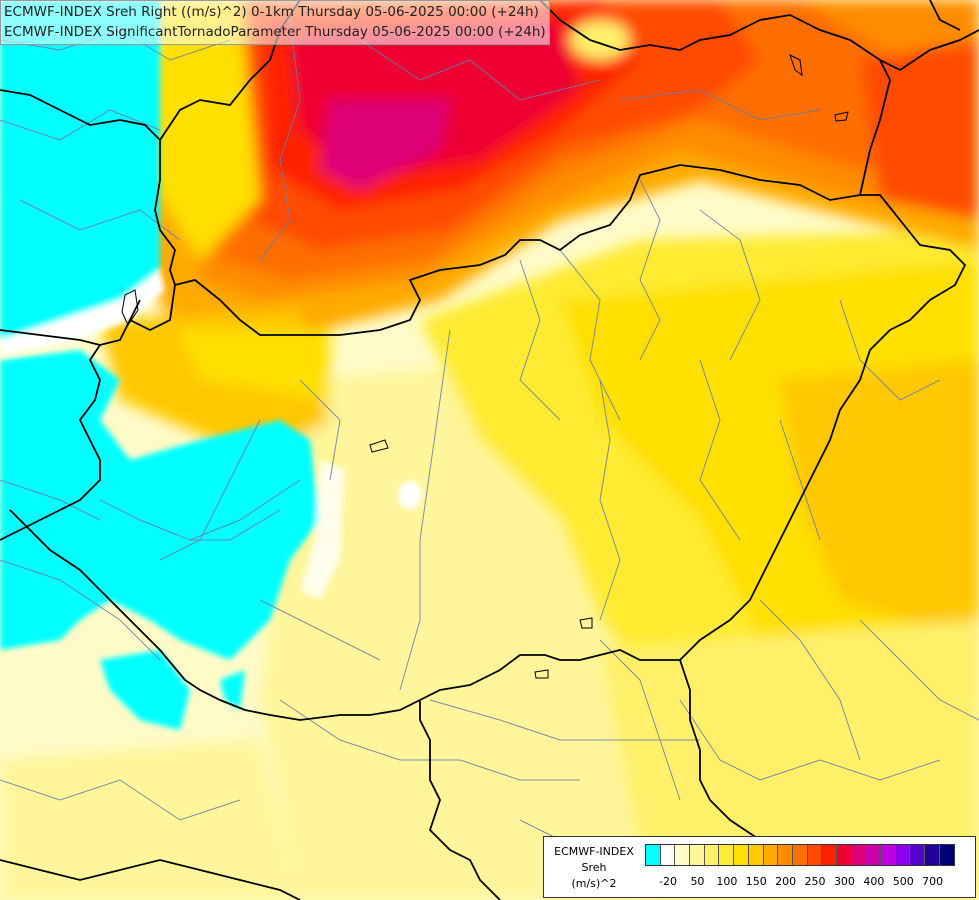 The height and width of the screenshot is (900, 979). What do you see at coordinates (874, 881) in the screenshot?
I see `legend-tick-label: 400` at bounding box center [874, 881].